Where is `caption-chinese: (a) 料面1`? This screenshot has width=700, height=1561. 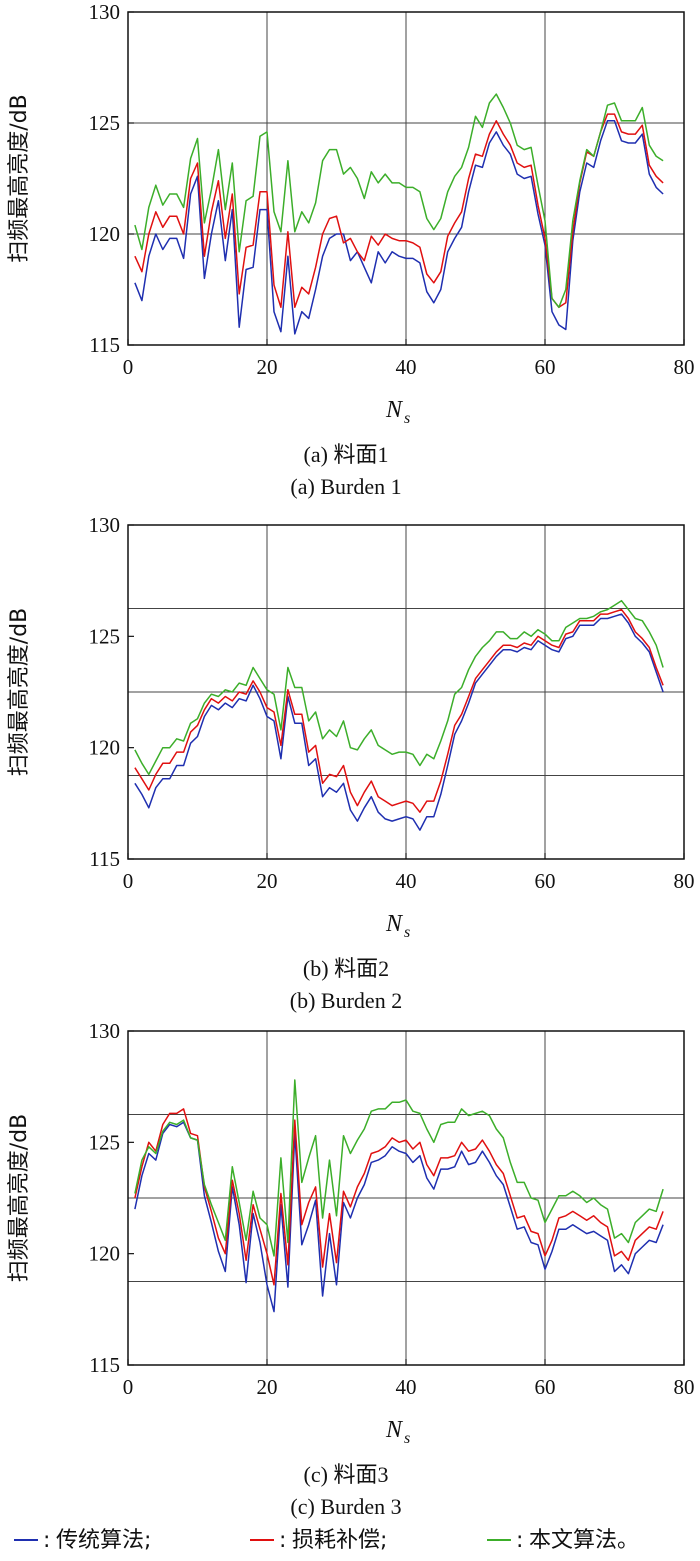 caption-chinese: (a) 料面1 is located at coordinates (346, 454).